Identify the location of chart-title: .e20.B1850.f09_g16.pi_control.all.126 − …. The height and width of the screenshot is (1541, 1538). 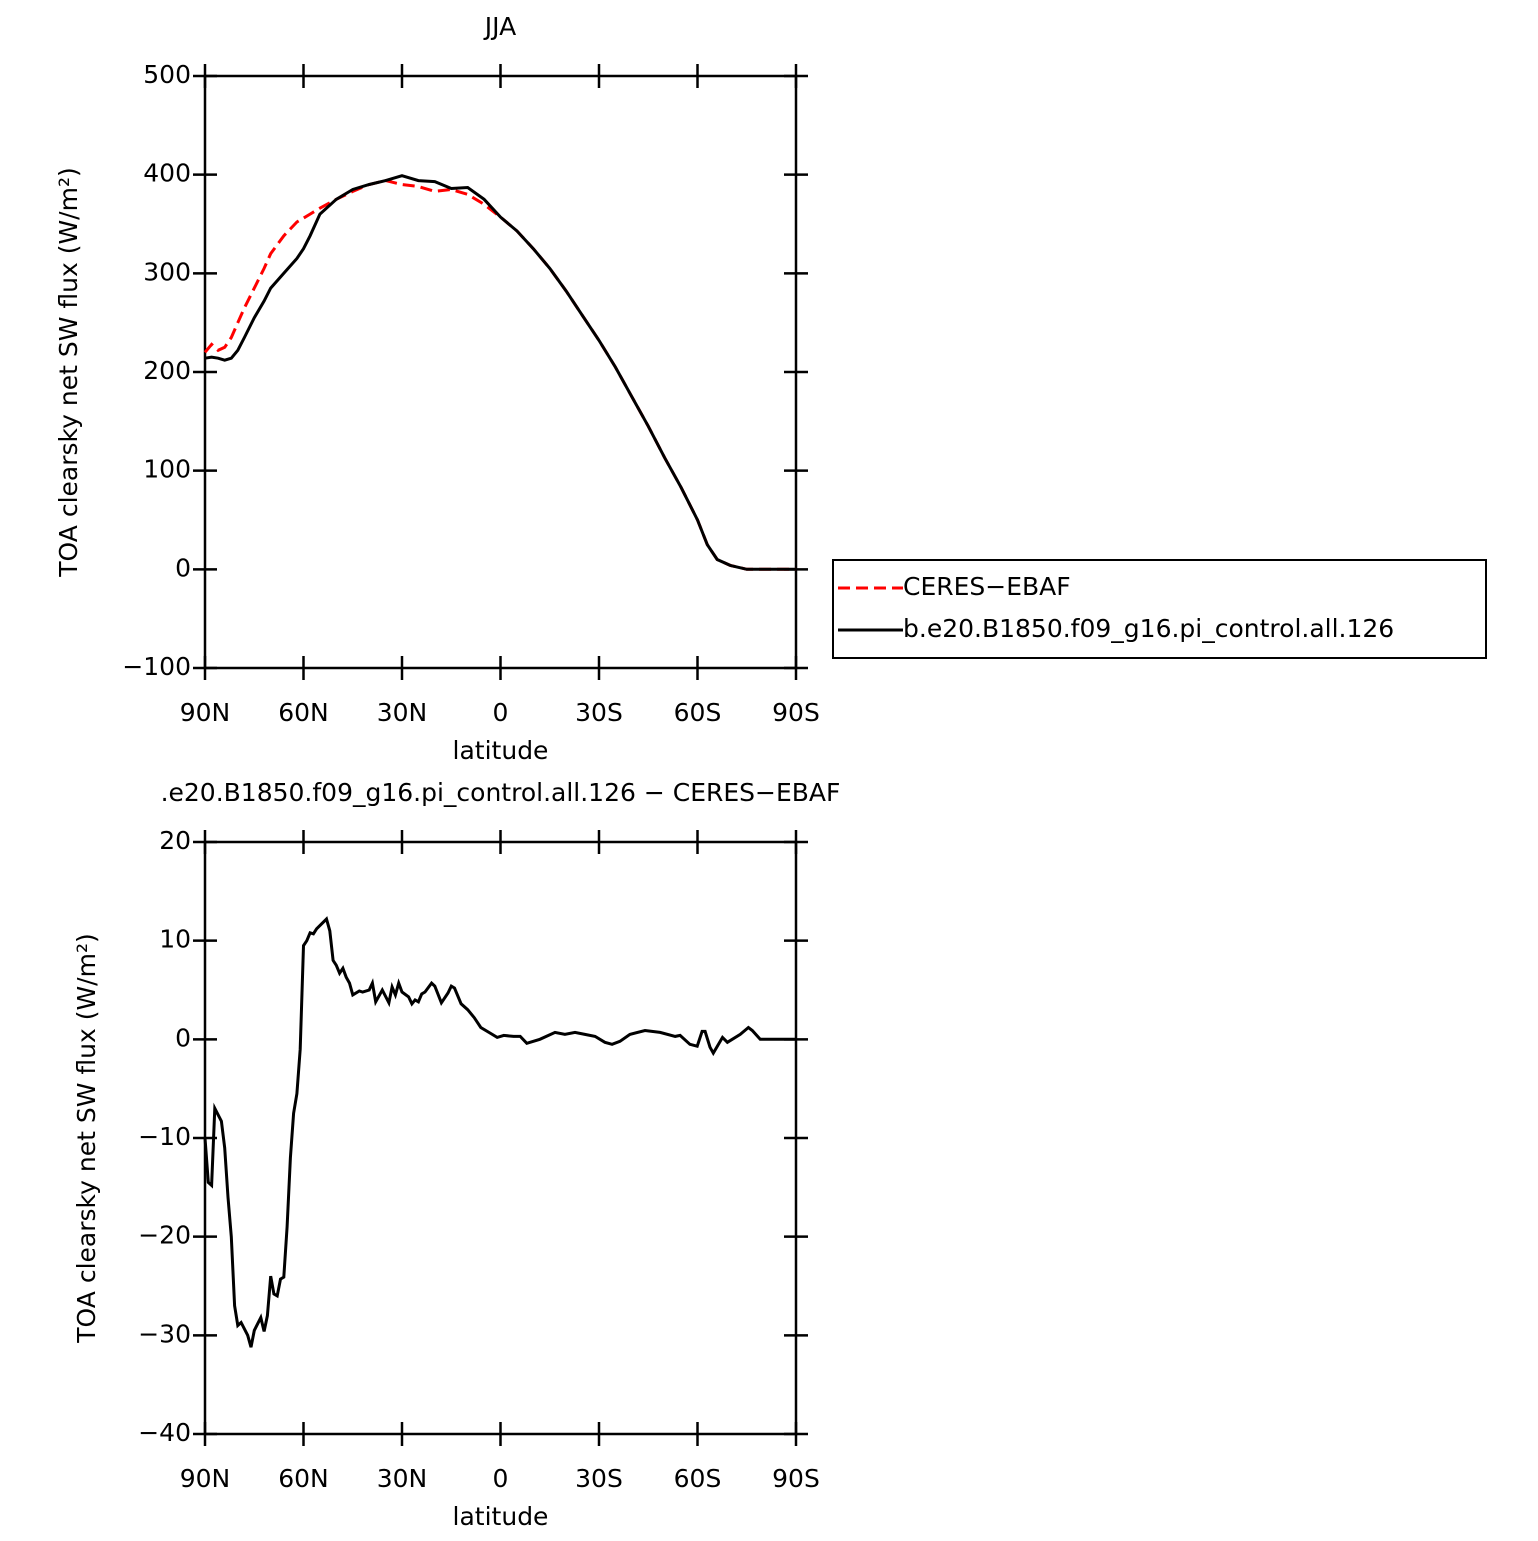
(501, 792).